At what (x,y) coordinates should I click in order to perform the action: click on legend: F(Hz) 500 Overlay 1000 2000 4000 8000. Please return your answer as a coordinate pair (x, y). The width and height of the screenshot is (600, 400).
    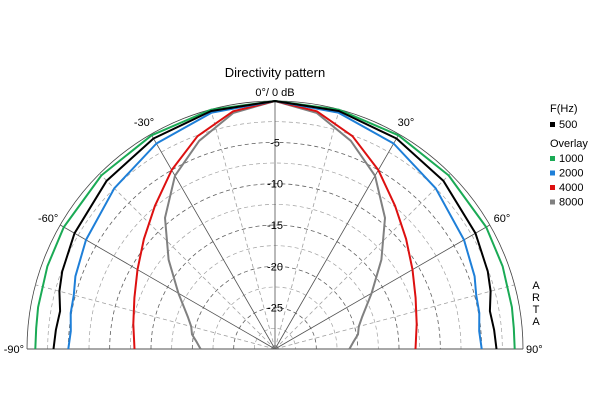
    Looking at the image, I should click on (569, 156).